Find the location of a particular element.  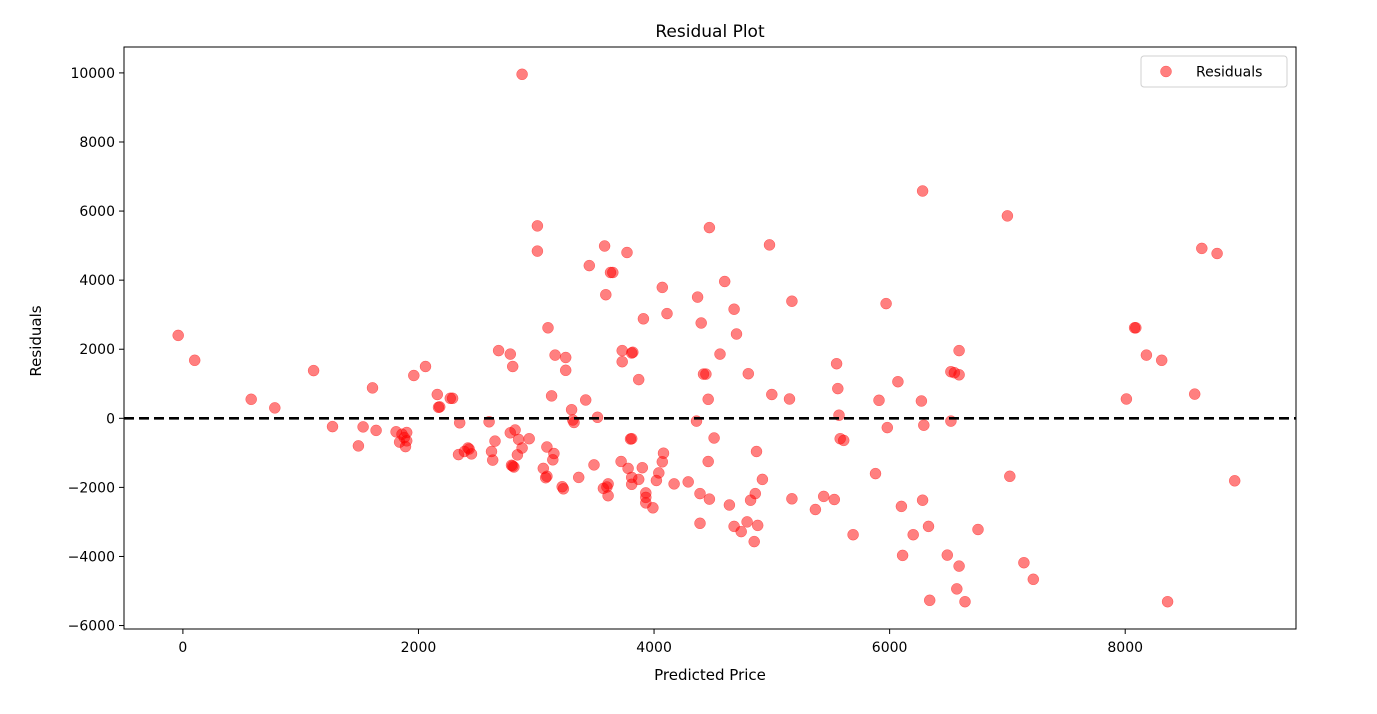

legend-box is located at coordinates (1214, 71).